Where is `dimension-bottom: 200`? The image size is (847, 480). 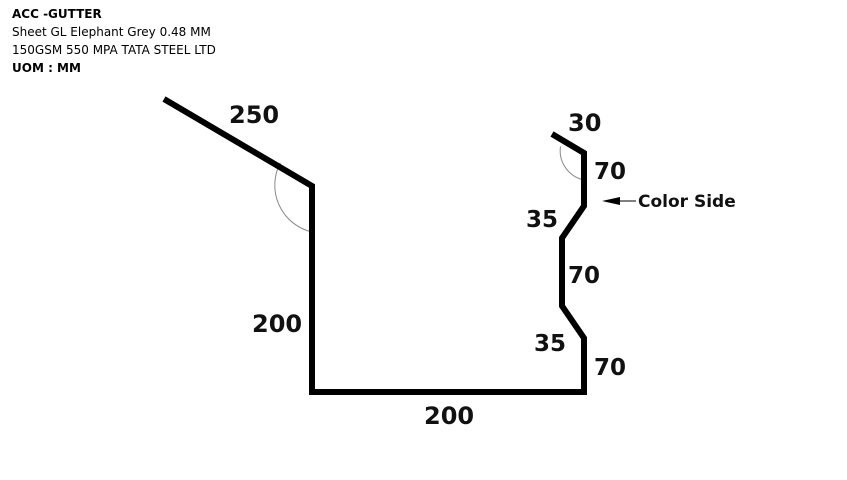 dimension-bottom: 200 is located at coordinates (449, 416).